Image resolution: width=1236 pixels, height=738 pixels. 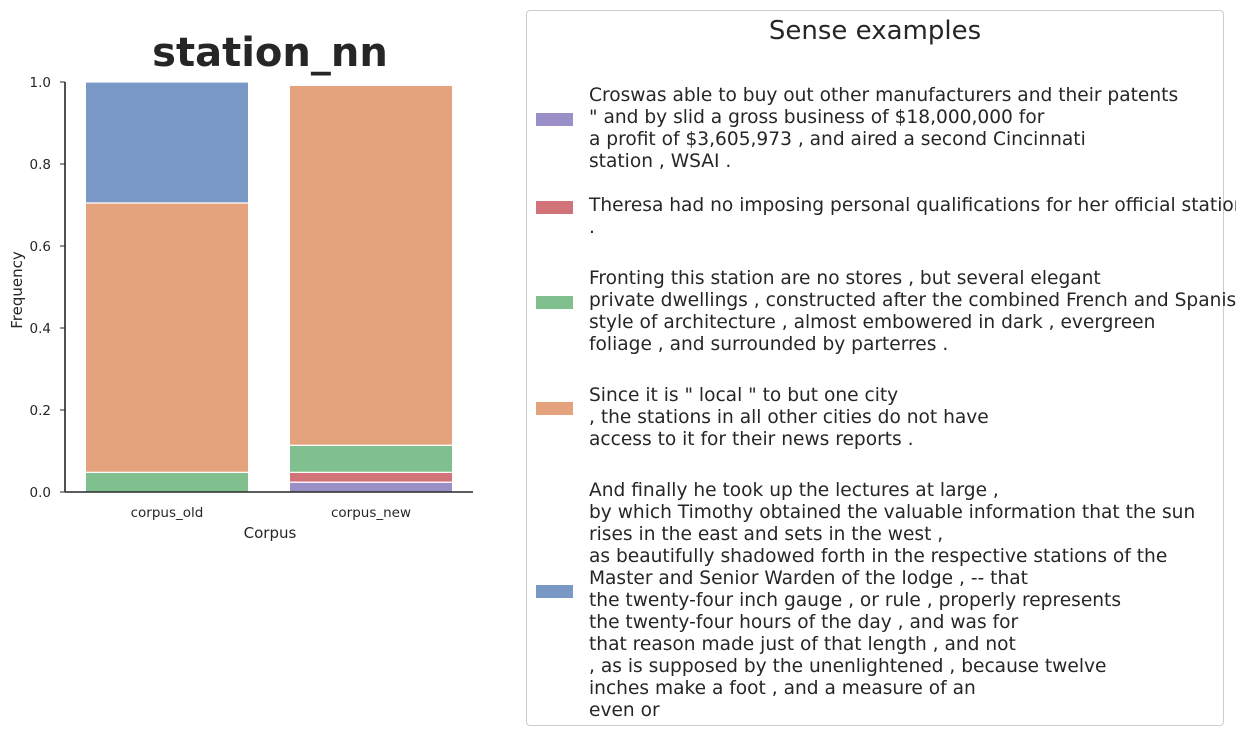 What do you see at coordinates (167, 513) in the screenshot?
I see `x-tick-label: corpus_old` at bounding box center [167, 513].